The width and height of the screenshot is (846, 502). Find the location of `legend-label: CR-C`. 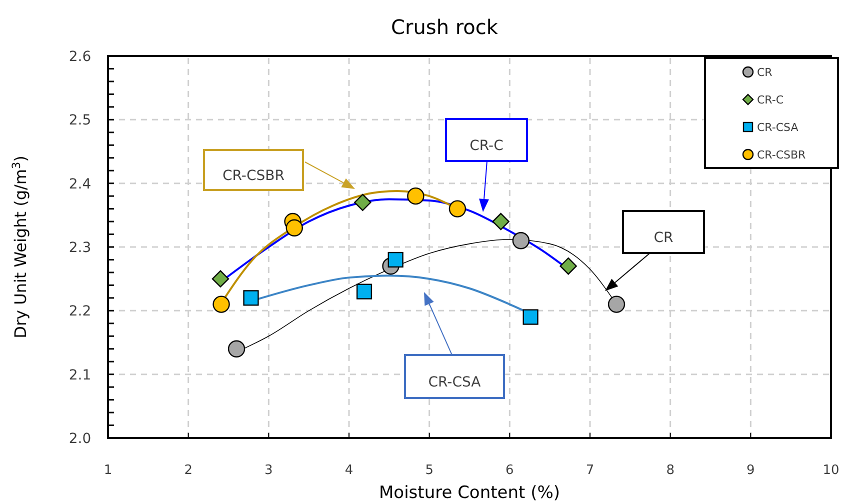

legend-label: CR-C is located at coordinates (770, 100).